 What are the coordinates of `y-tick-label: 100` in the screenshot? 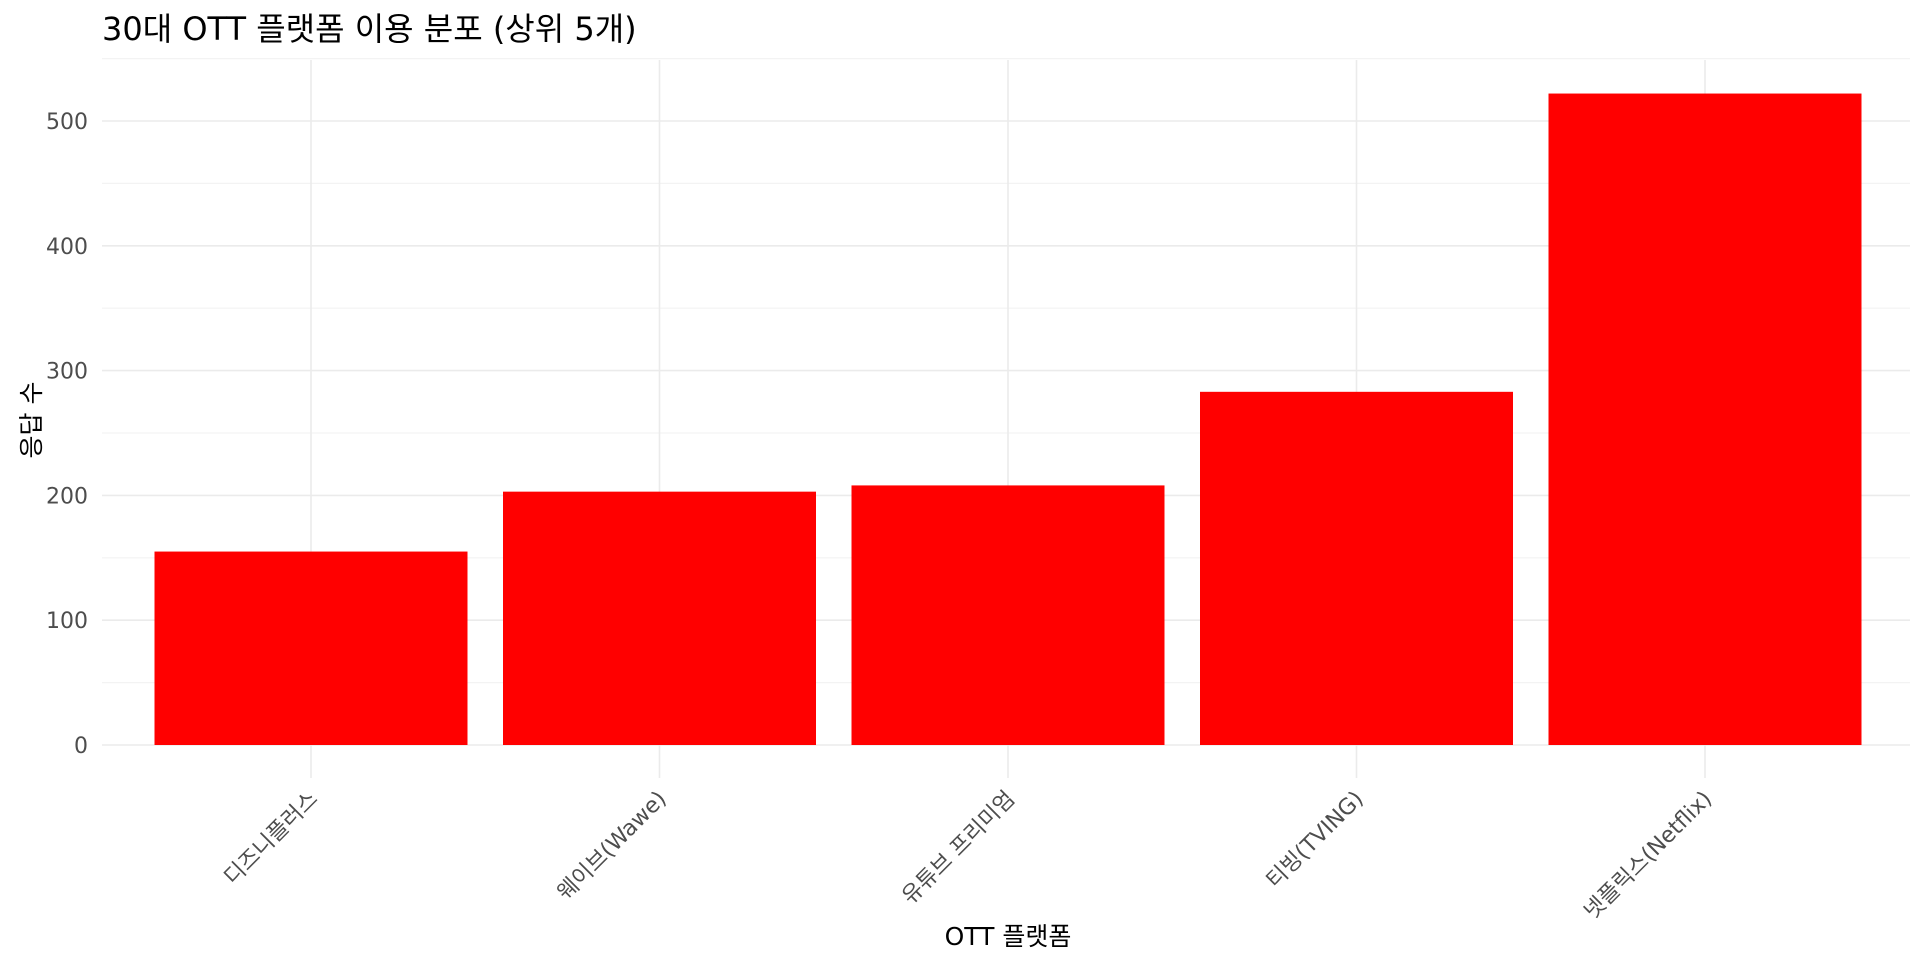 It's located at (67, 621).